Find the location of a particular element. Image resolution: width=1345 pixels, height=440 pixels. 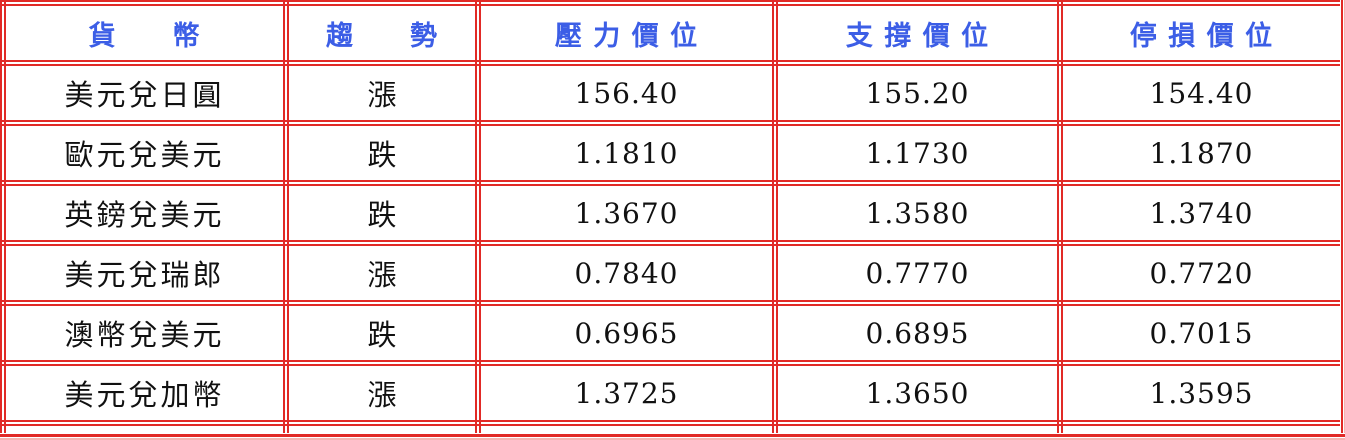

cell-stoploss: 154.40 is located at coordinates (1201, 93).